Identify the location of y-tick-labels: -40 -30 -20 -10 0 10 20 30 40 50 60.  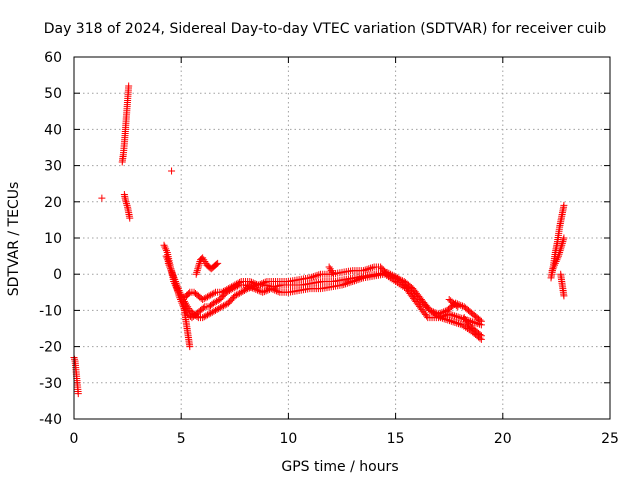
(50, 239).